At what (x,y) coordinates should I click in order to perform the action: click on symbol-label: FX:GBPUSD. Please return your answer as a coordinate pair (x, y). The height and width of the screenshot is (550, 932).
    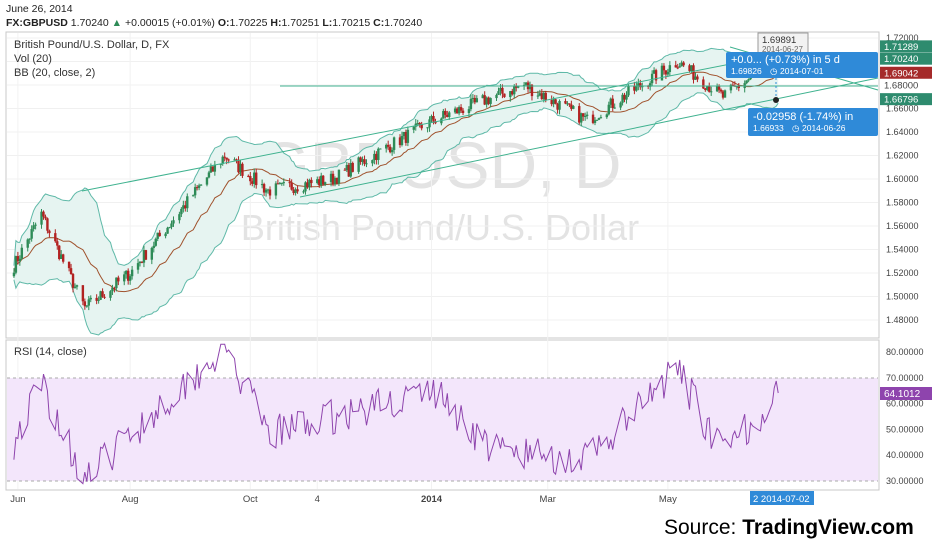
    Looking at the image, I should click on (37, 23).